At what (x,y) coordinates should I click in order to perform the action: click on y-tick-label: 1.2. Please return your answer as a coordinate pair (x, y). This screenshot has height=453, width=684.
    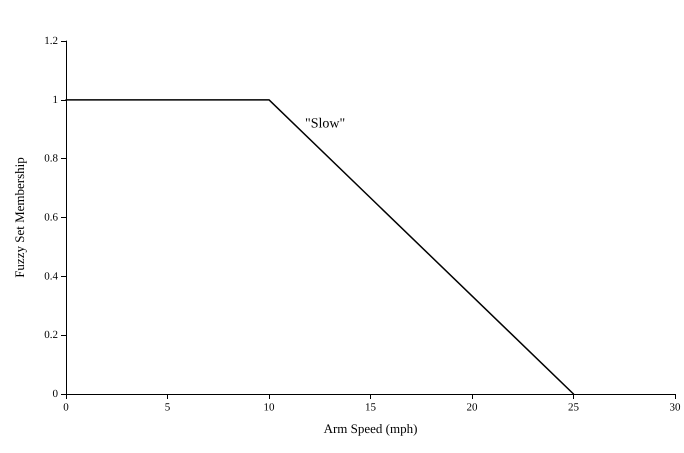
    Looking at the image, I should click on (51, 41).